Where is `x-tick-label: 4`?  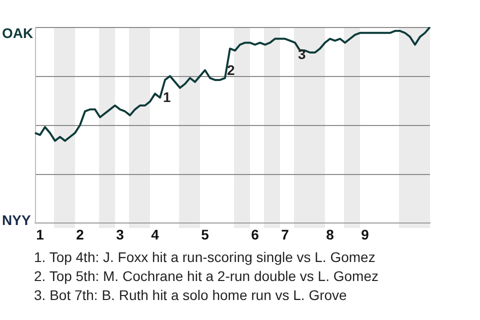
x-tick-label: 4 is located at coordinates (155, 234).